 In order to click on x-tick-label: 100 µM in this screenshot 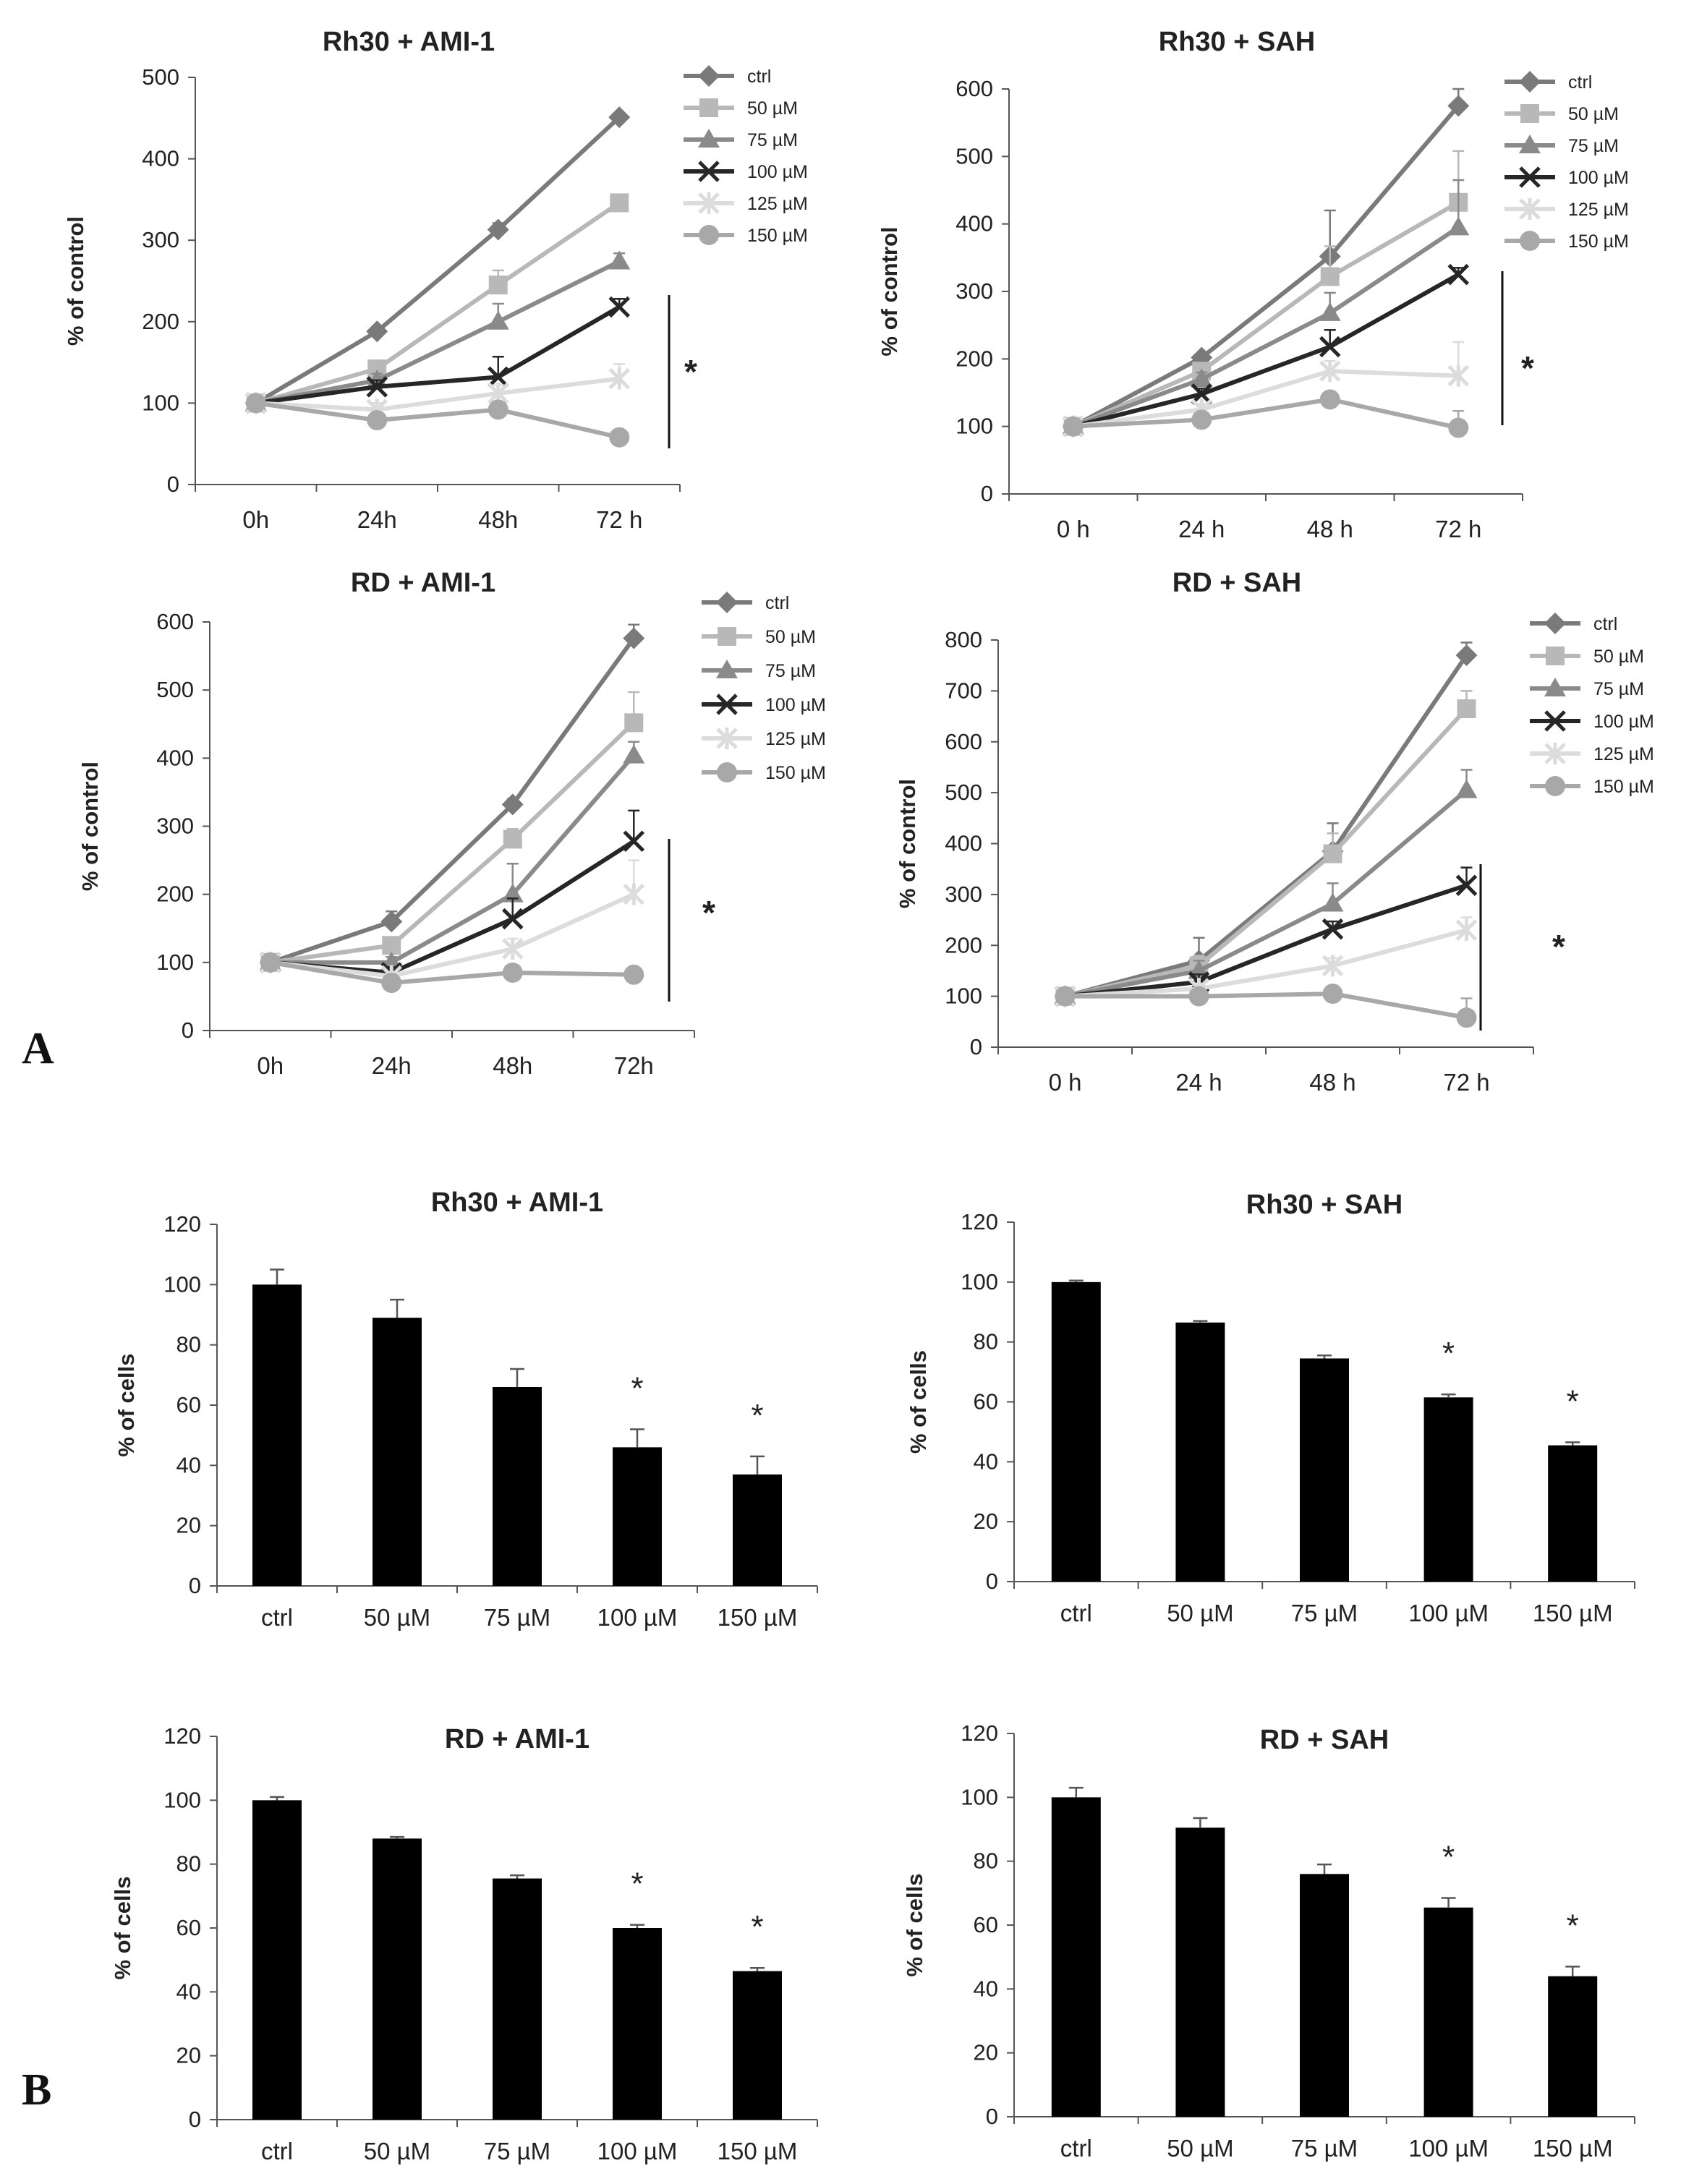, I will do `click(637, 2151)`.